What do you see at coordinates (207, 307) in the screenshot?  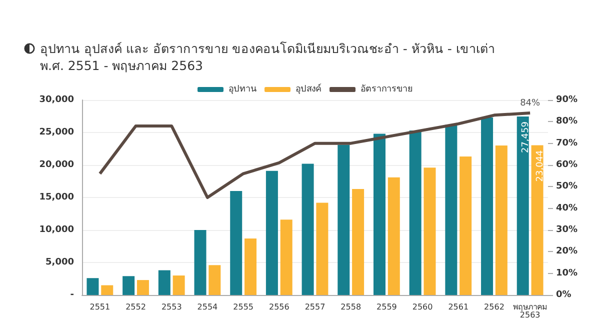 I see `x-tick-label: 2554` at bounding box center [207, 307].